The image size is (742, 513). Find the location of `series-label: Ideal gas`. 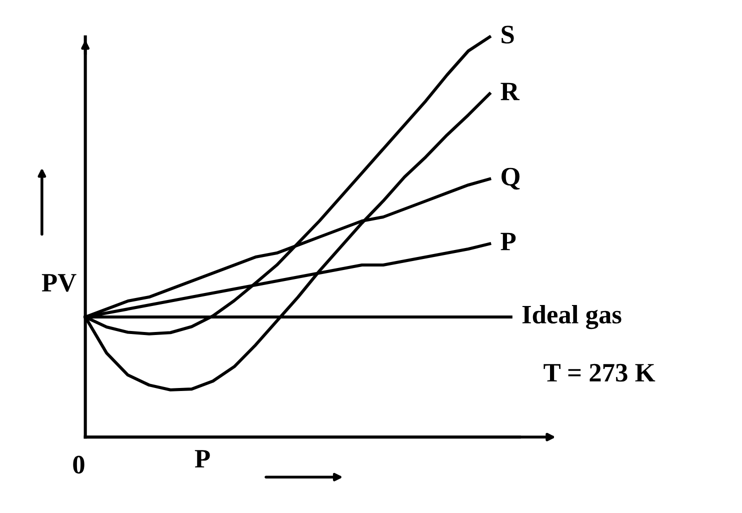

series-label: Ideal gas is located at coordinates (572, 317).